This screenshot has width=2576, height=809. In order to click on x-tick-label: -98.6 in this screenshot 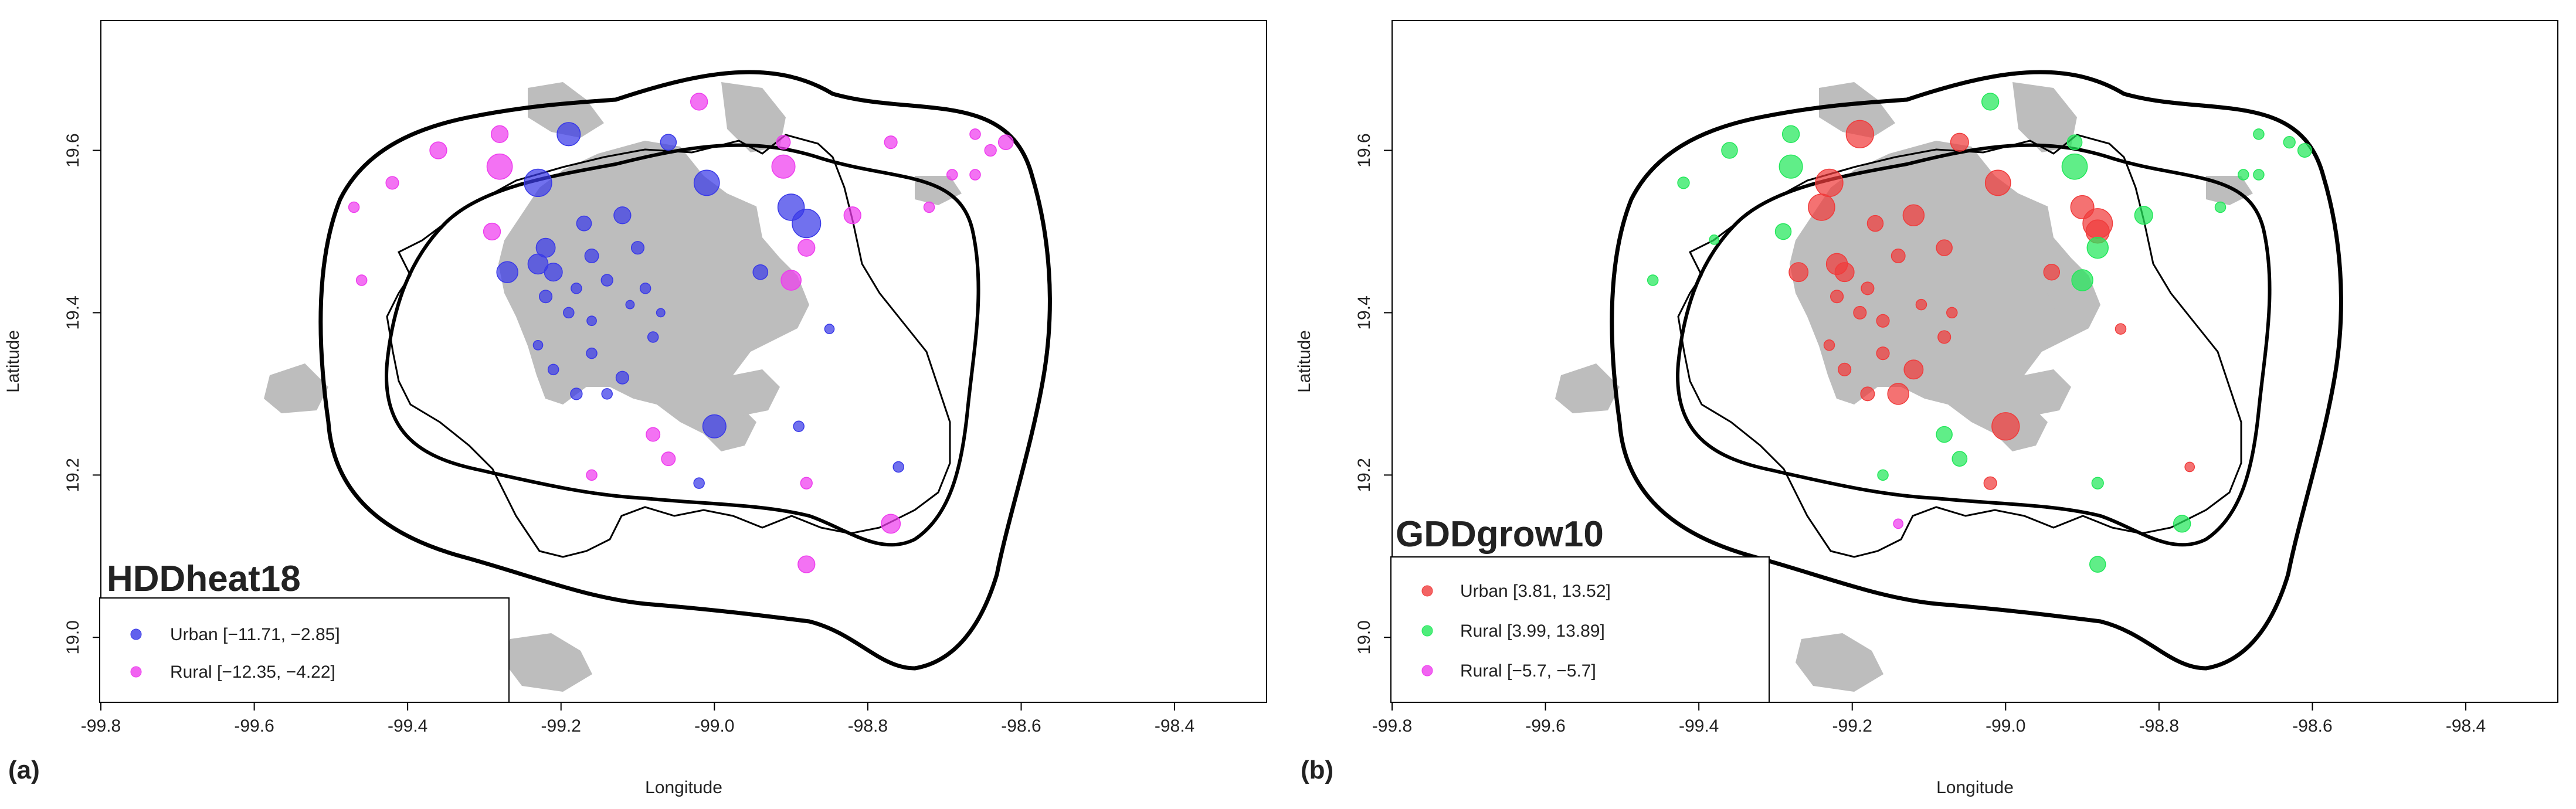, I will do `click(1021, 726)`.